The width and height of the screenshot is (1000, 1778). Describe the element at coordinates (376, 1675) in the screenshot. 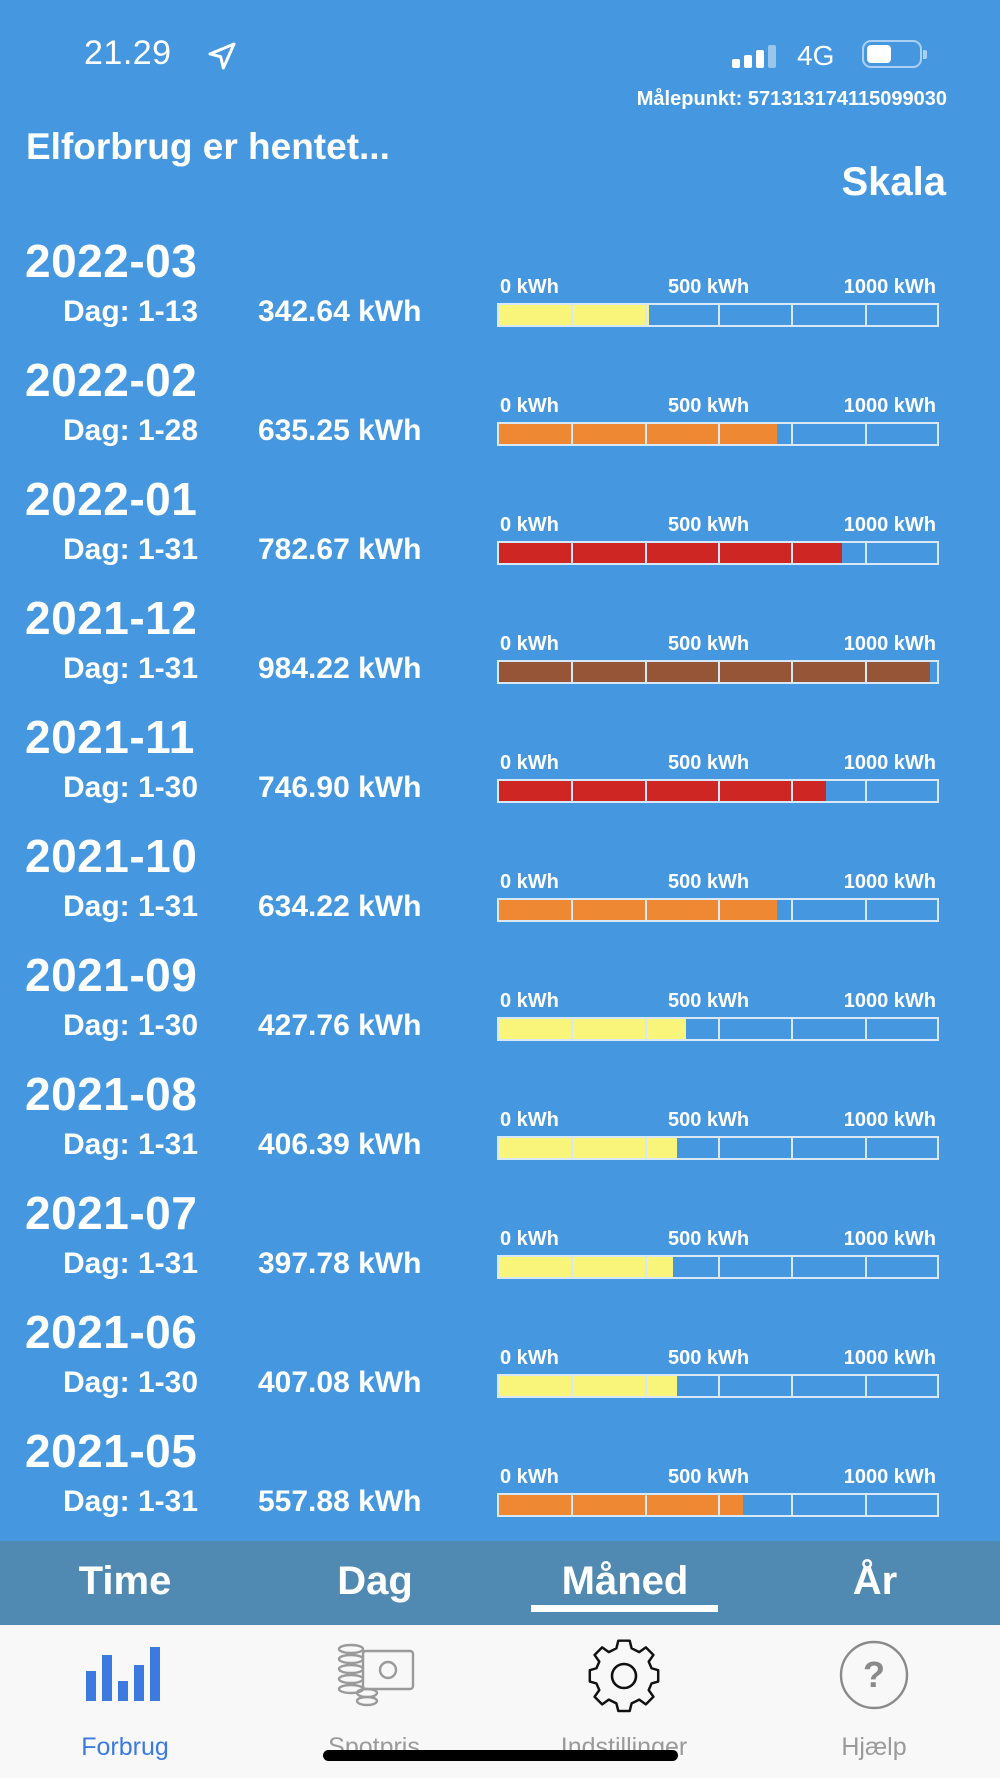

I see `coins-bill-icon` at that location.